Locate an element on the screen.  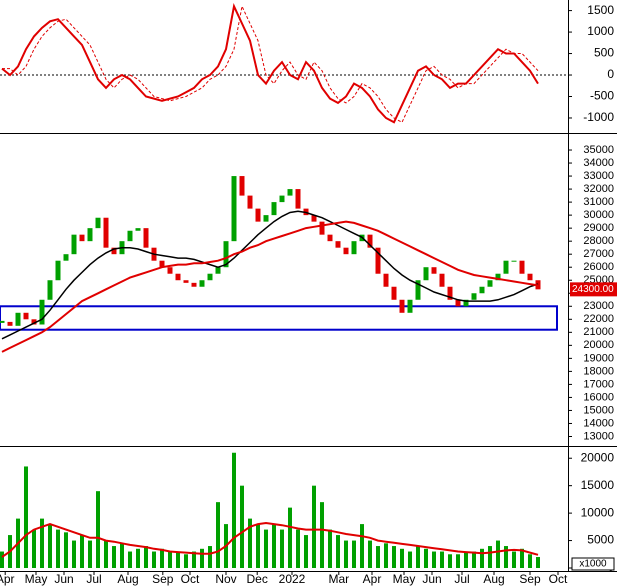
unit-box is located at coordinates (593, 564).